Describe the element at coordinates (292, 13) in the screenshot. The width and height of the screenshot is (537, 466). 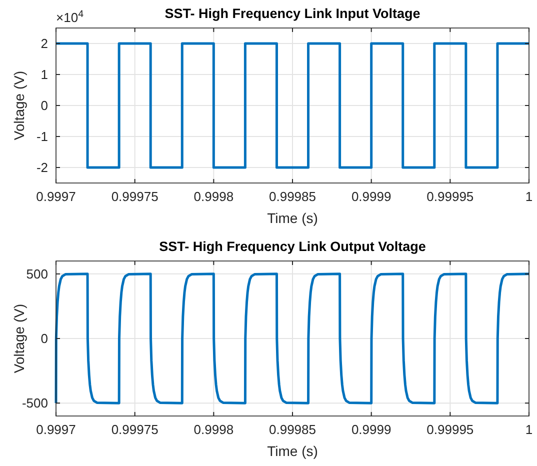
I see `chart-title: SST- High Frequency Link Input Voltage` at that location.